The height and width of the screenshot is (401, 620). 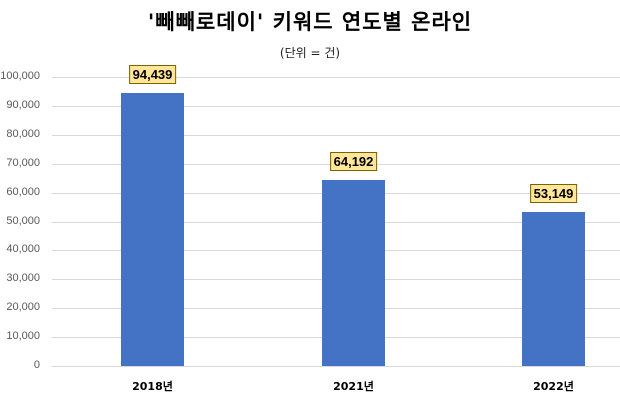 I want to click on y-tick-label: 50,000, so click(x=23, y=220).